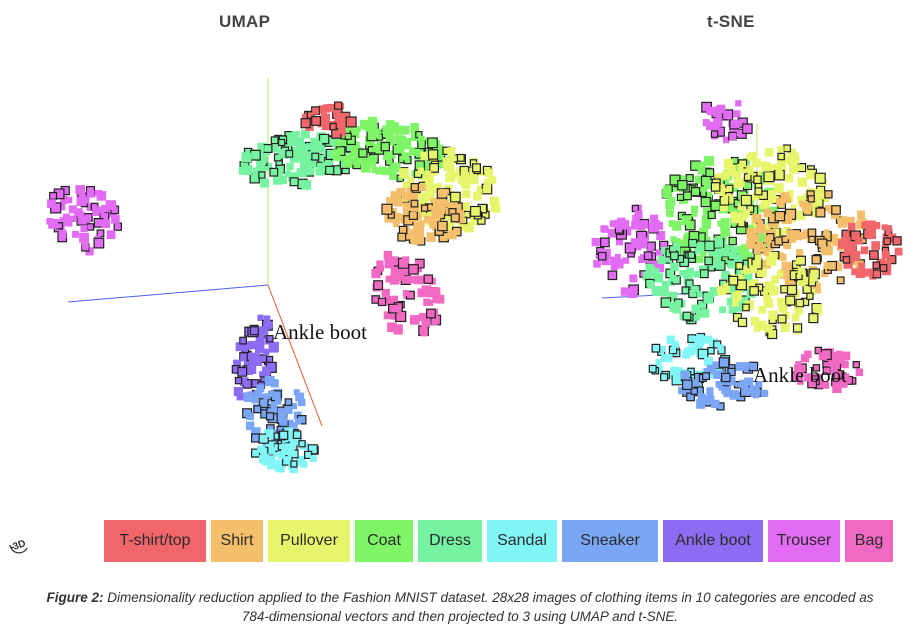  What do you see at coordinates (450, 541) in the screenshot?
I see `legend-item-dress: Dress` at bounding box center [450, 541].